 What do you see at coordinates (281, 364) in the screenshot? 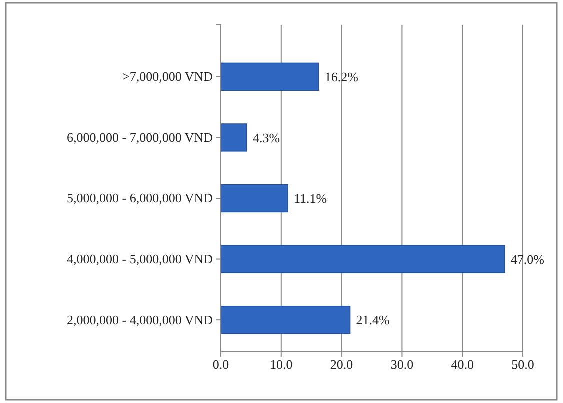
I see `x-tick-label: 10.0` at bounding box center [281, 364].